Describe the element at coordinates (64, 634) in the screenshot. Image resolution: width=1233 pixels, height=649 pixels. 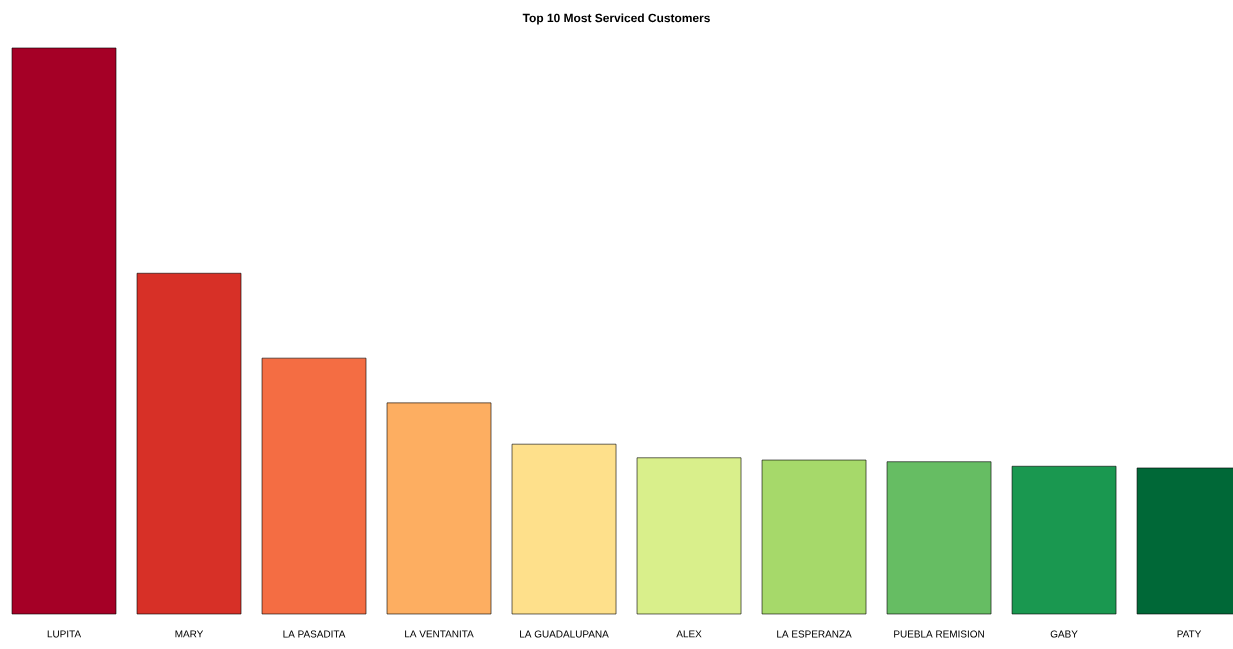
I see `x-tick-label: LUPITA` at that location.